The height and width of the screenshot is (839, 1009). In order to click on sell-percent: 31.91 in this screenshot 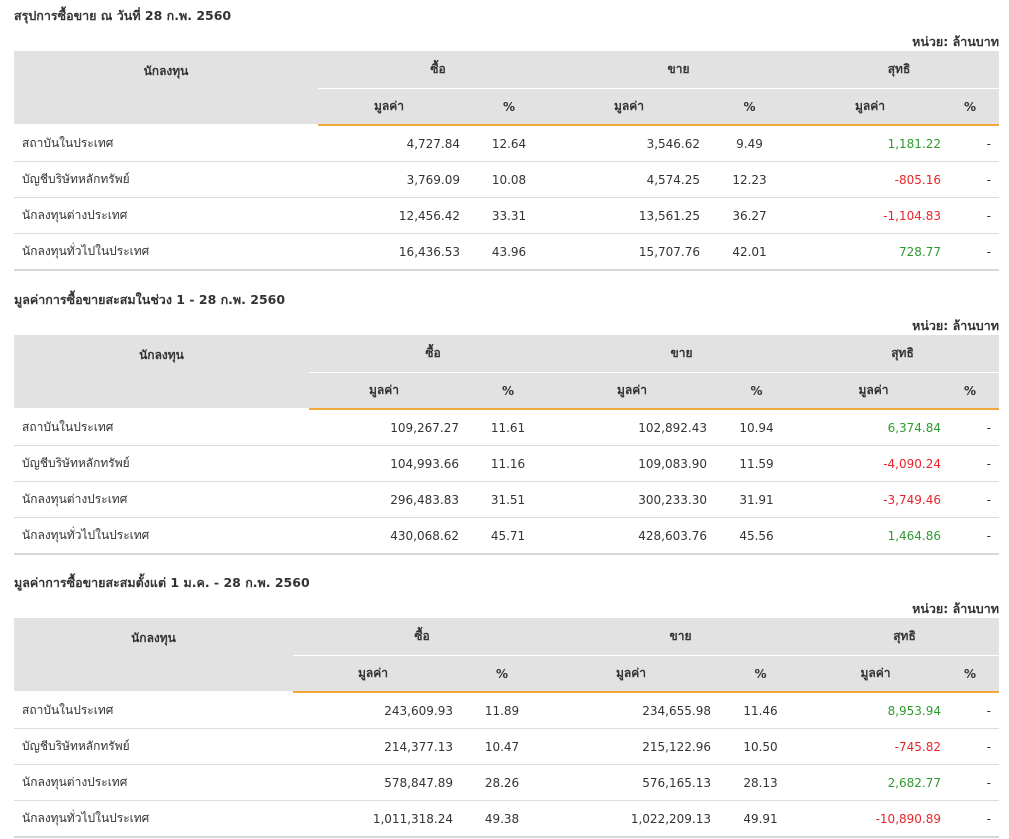, I will do `click(756, 499)`.